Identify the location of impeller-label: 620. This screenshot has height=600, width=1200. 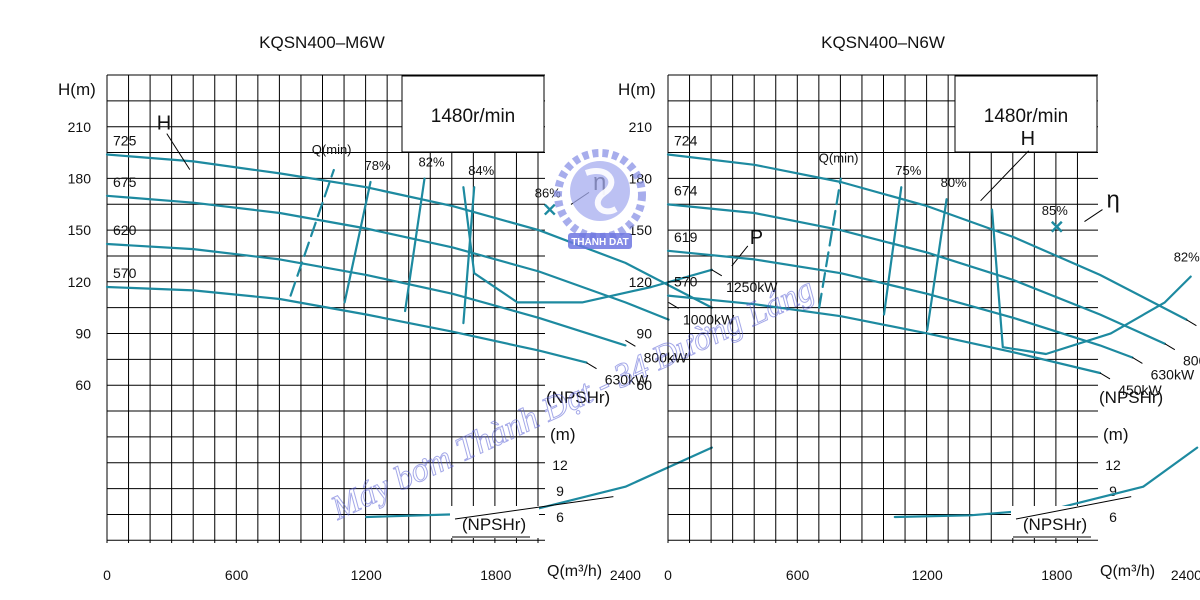
(125, 230).